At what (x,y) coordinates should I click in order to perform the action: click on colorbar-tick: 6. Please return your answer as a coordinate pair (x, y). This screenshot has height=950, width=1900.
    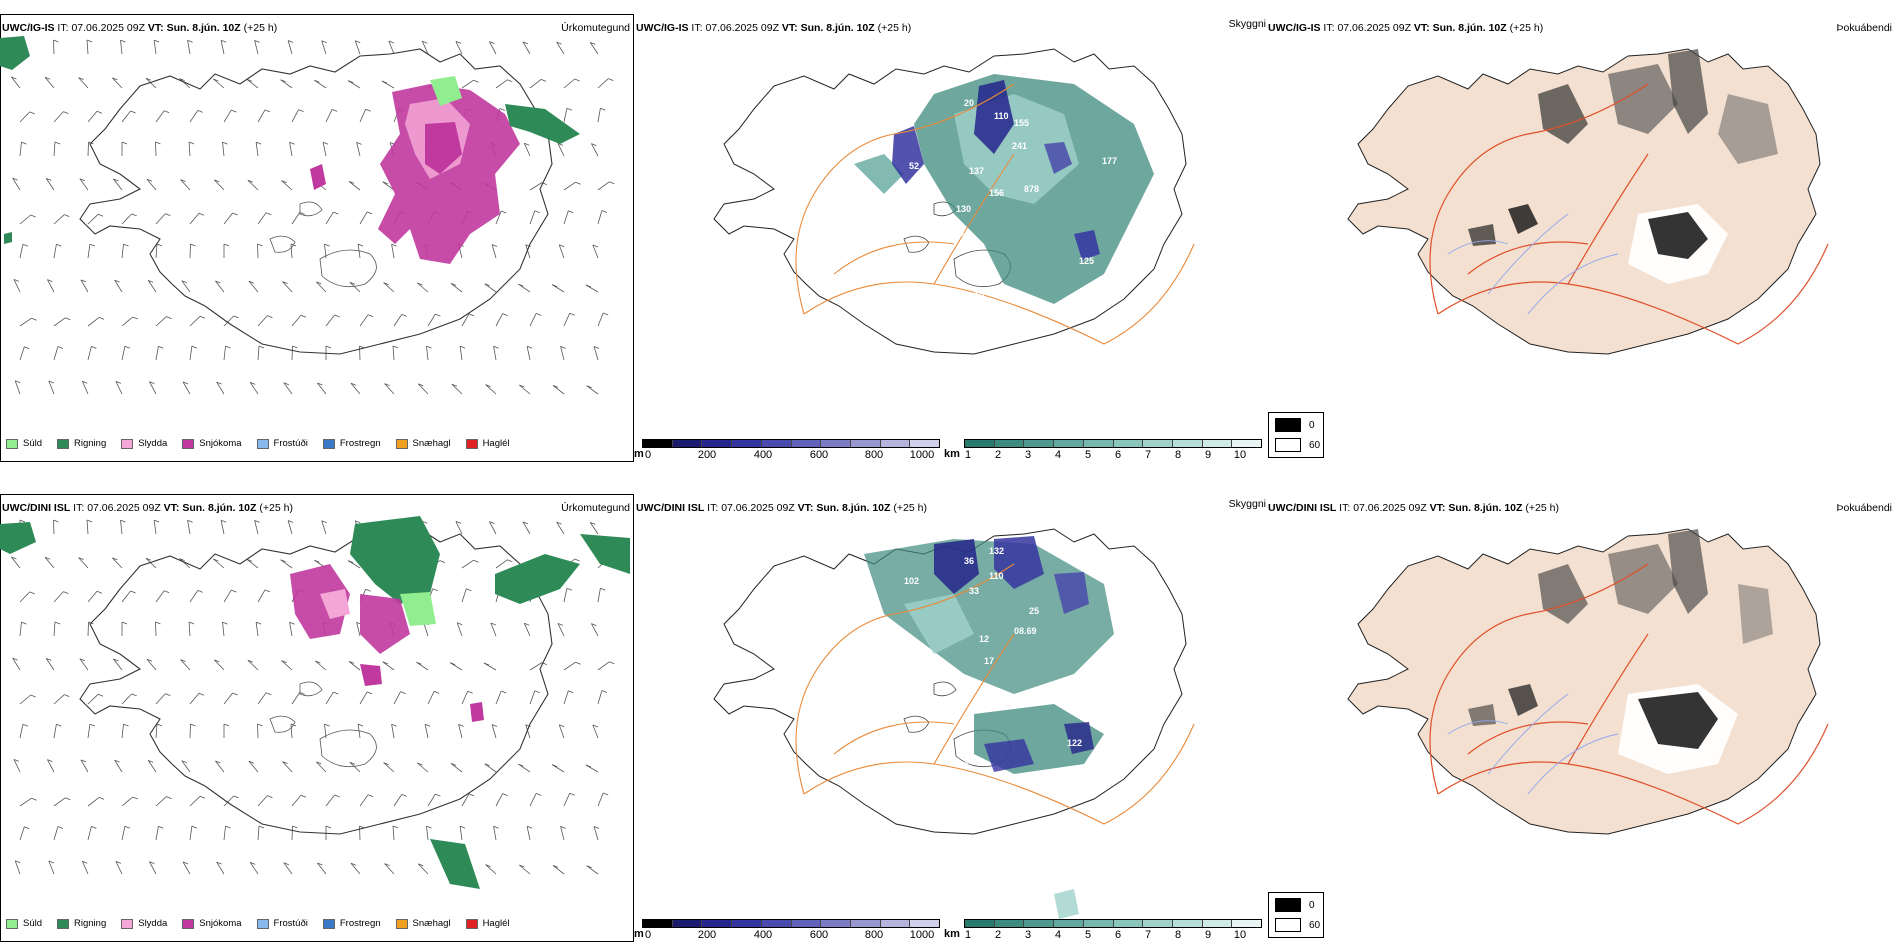
    Looking at the image, I should click on (1118, 455).